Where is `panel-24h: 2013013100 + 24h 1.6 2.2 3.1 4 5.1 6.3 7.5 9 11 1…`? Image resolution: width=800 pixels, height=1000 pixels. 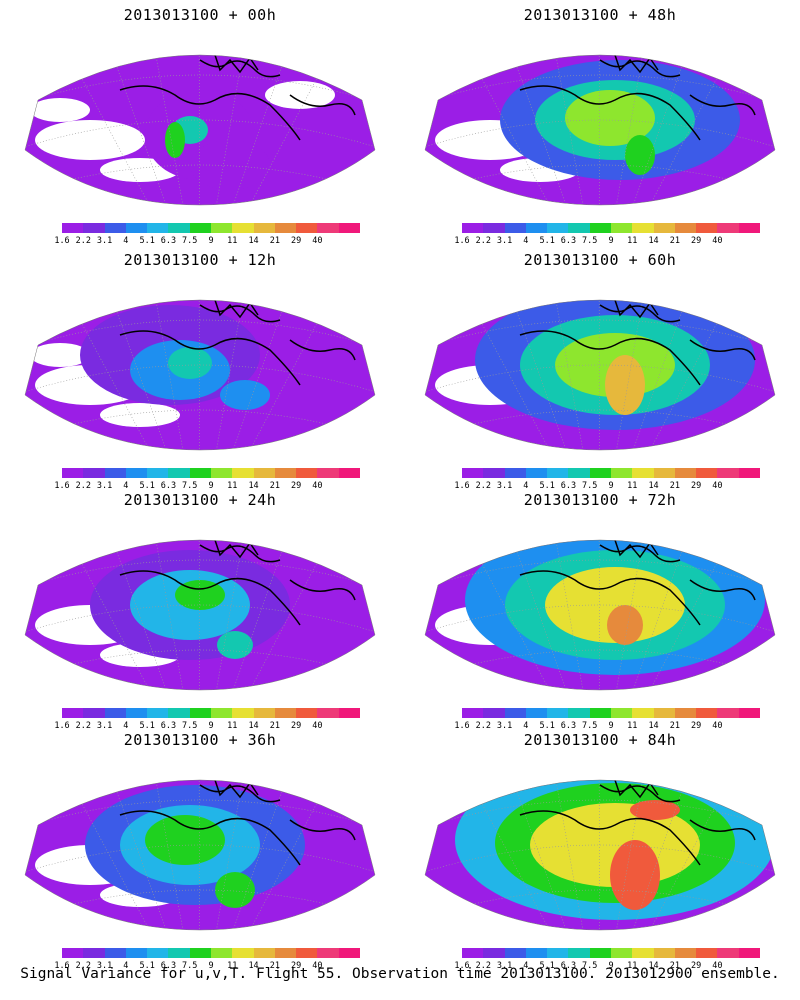 panel-24h: 2013013100 + 24h 1.6 2.2 3.1 4 5.1 6.3 7.5 9 11 1… is located at coordinates (200, 608).